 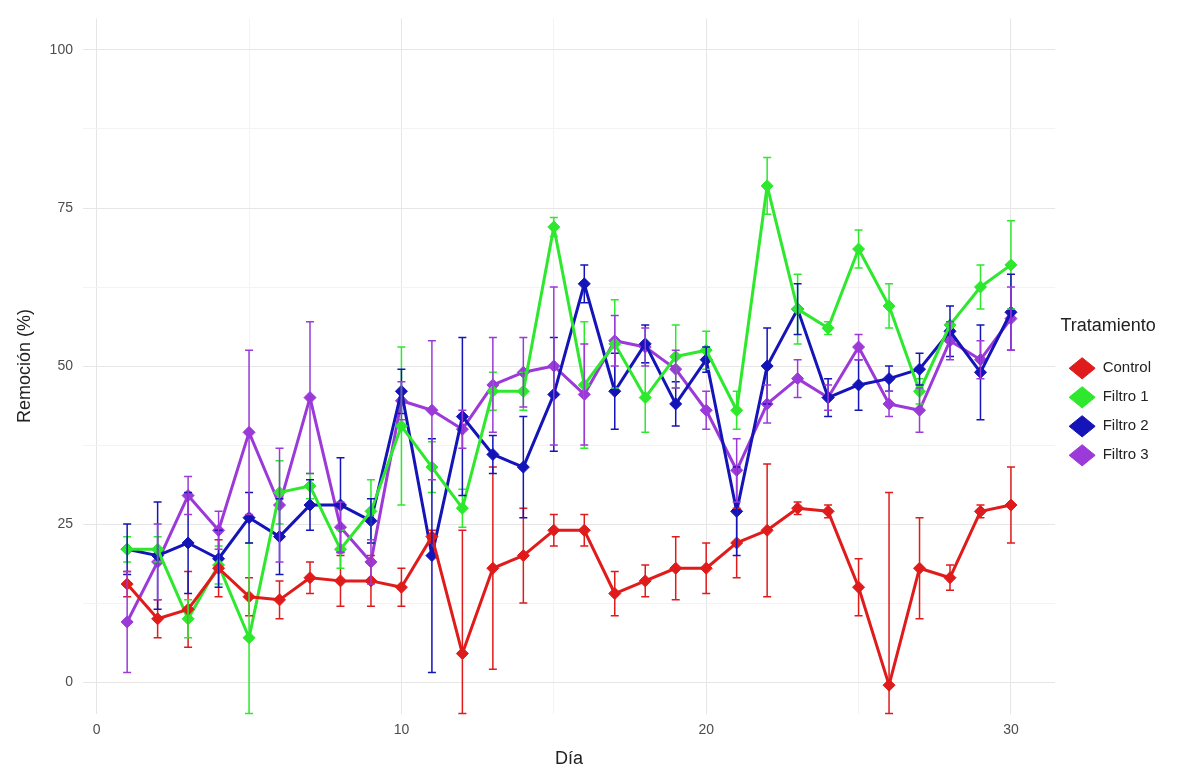 I want to click on legend-label: Control, so click(x=1126, y=367).